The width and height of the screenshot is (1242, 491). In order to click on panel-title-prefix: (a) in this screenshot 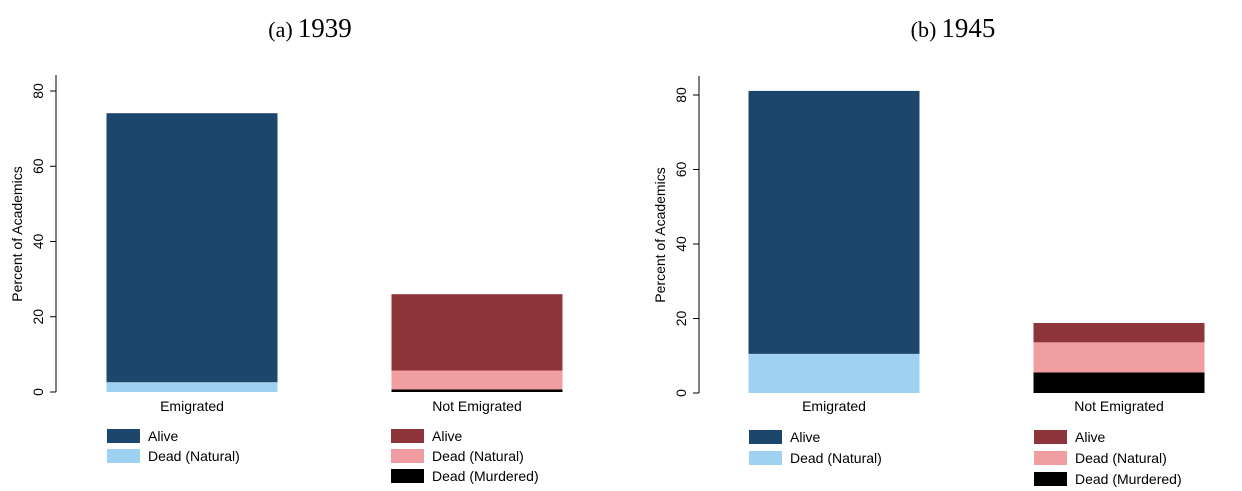, I will do `click(280, 29)`.